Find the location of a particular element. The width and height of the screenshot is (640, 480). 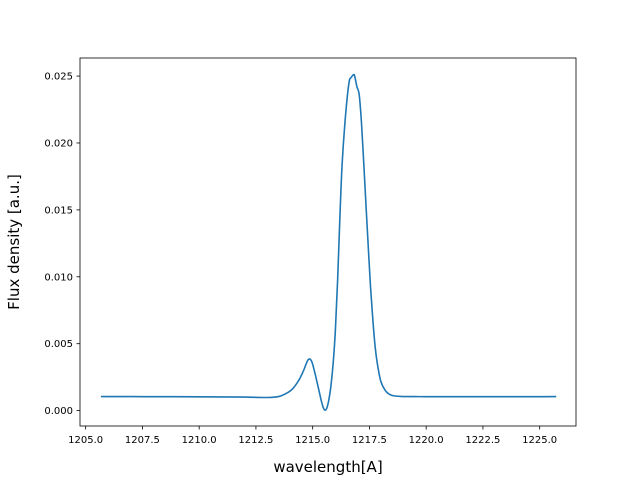

x-tick-label: 1222.5 is located at coordinates (482, 440).